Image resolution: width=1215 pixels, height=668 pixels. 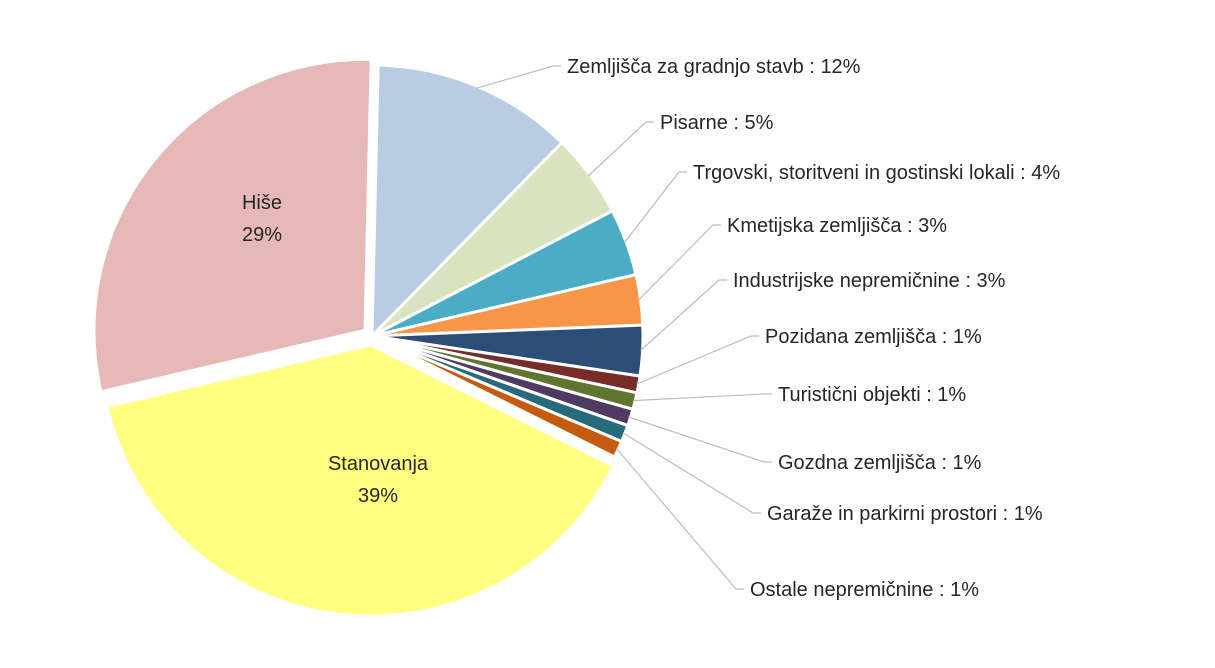 I want to click on slice-name-label-12: Hiše, so click(x=262, y=203).